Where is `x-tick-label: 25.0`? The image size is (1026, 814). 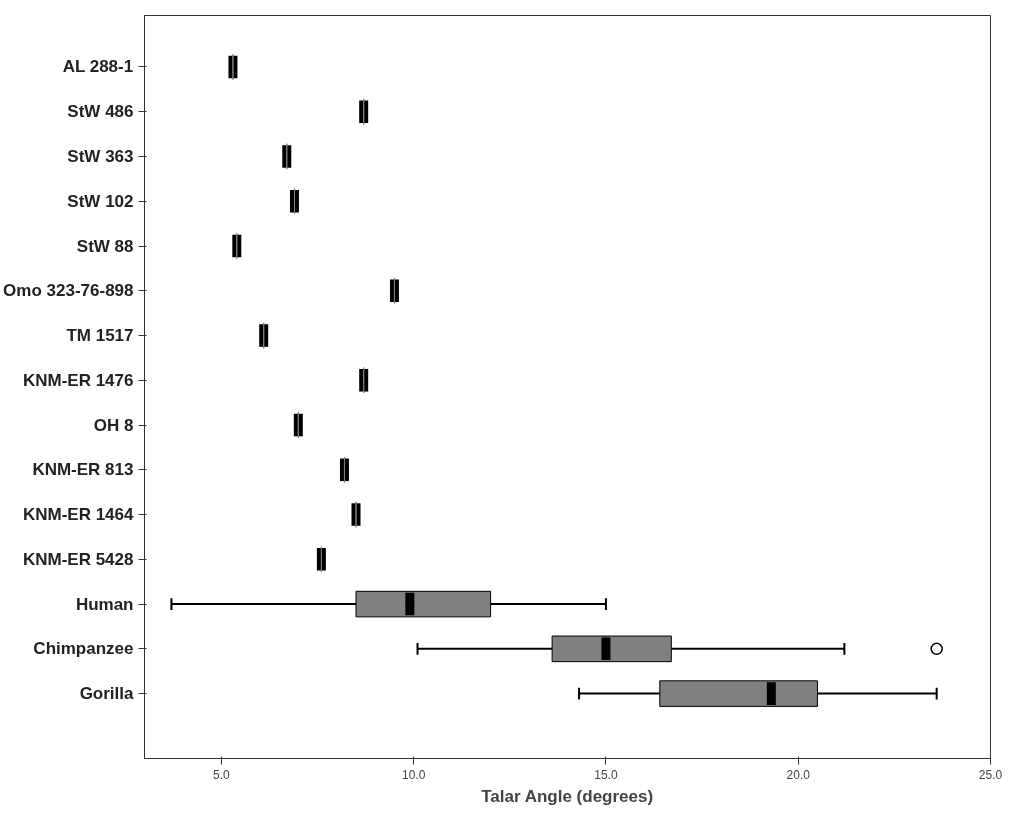
x-tick-label: 25.0 is located at coordinates (990, 774).